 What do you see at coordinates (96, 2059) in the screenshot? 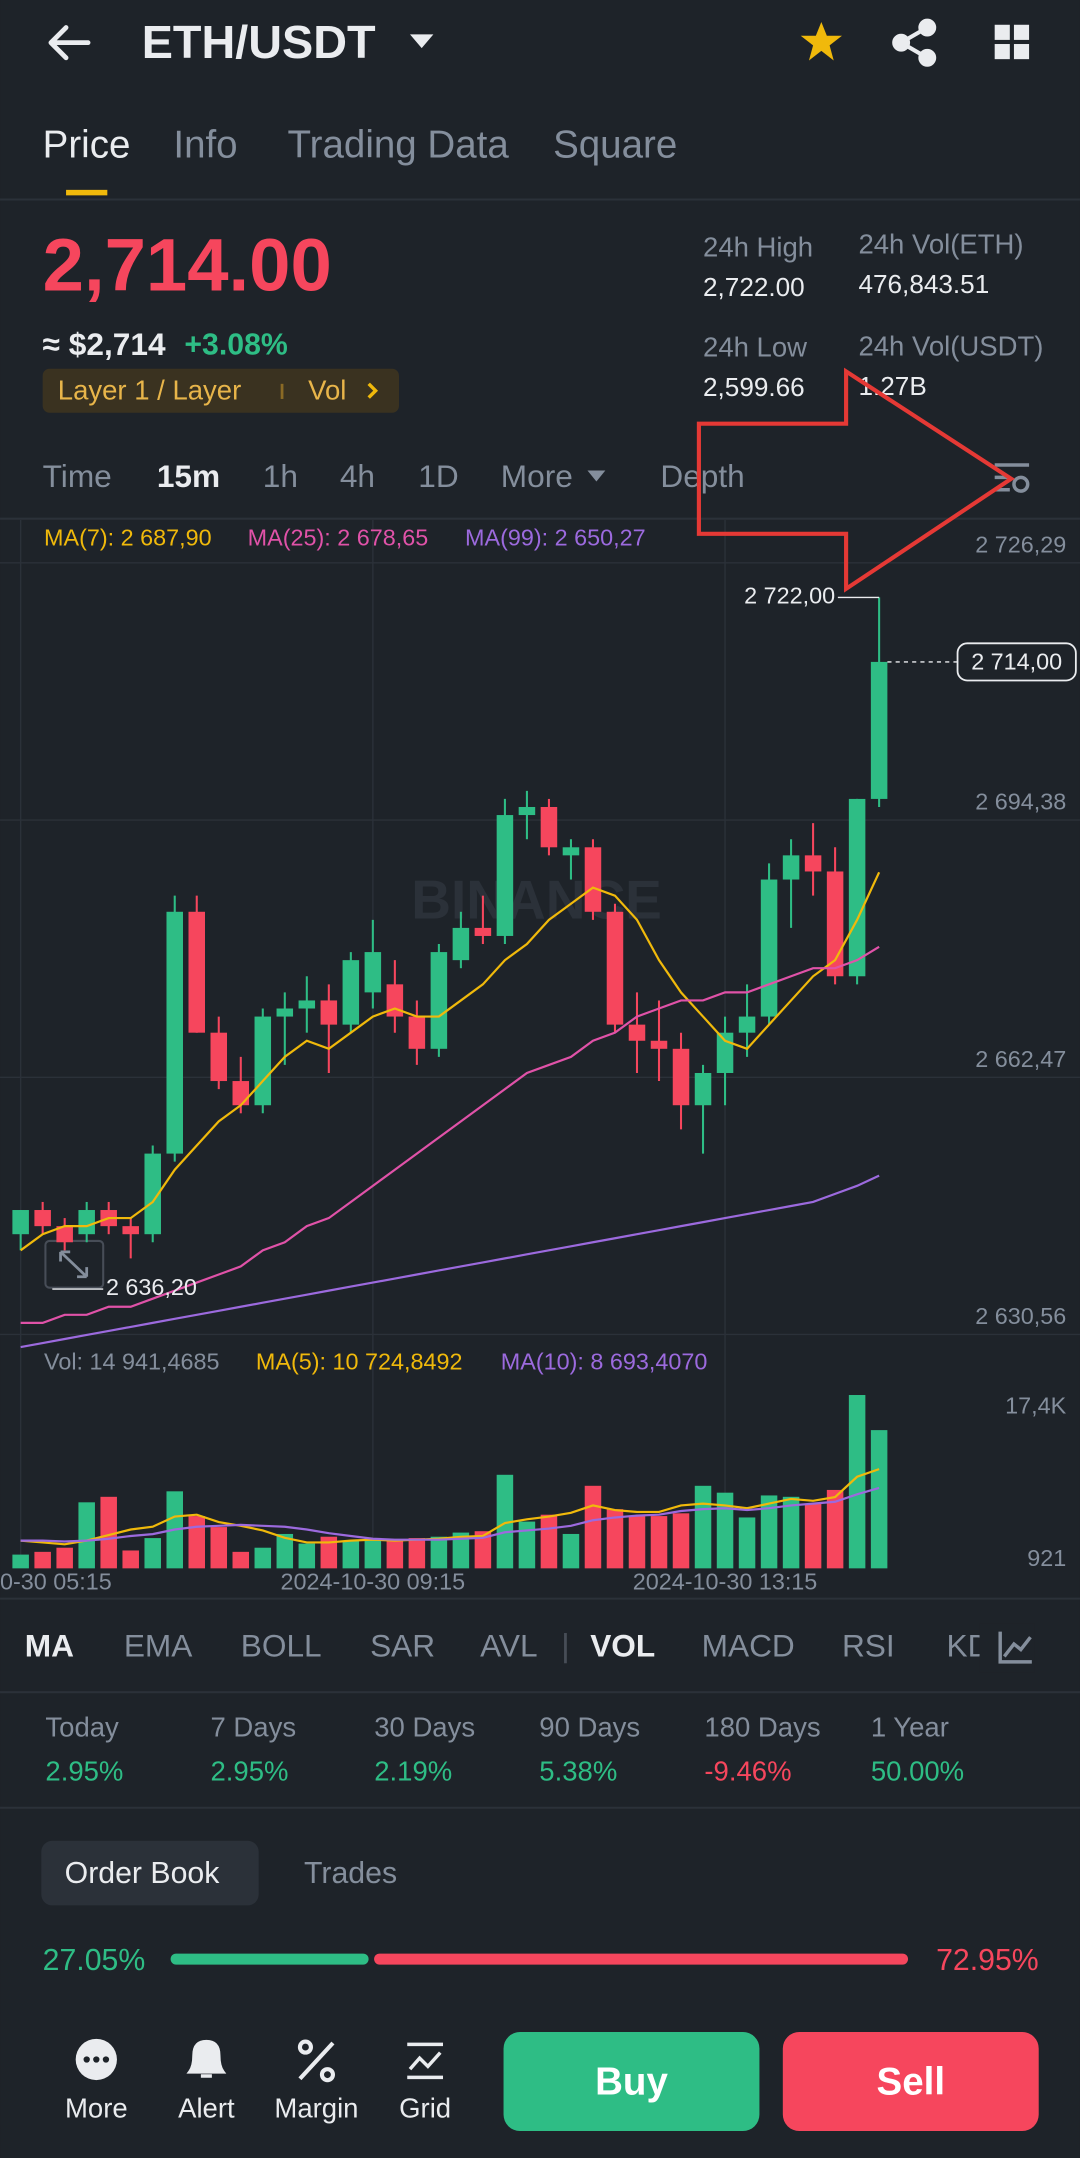
I see `more-icon` at bounding box center [96, 2059].